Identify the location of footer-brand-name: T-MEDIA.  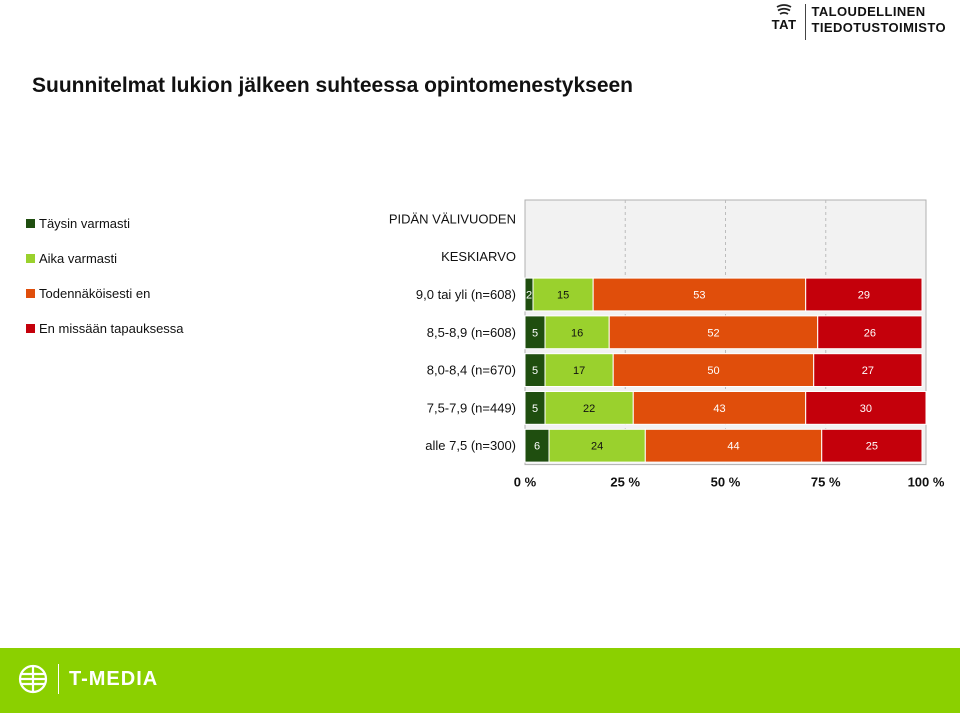
(114, 678).